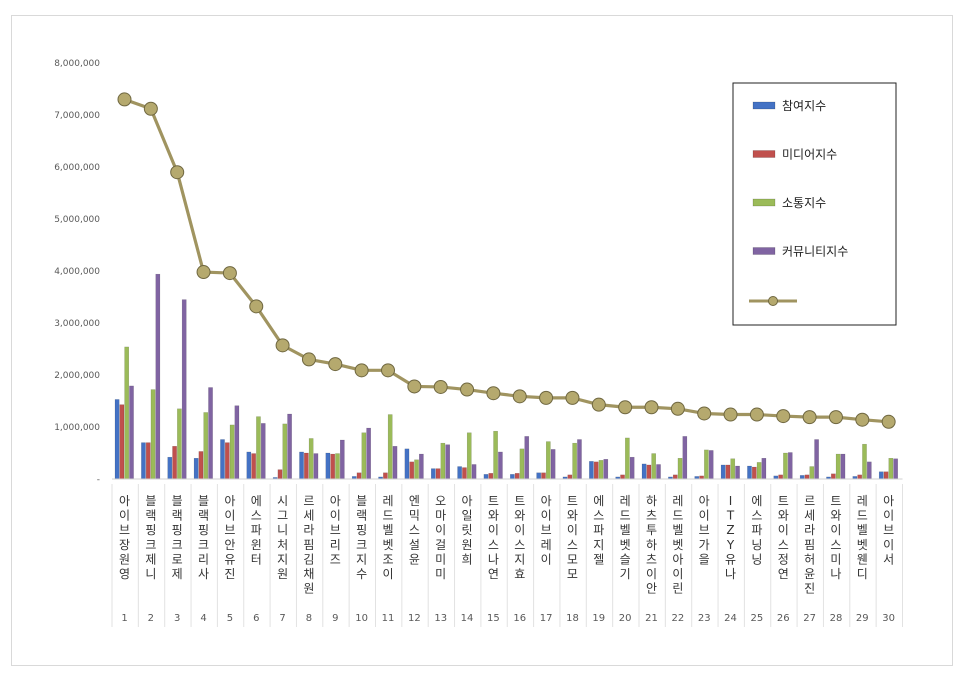  Describe the element at coordinates (282, 618) in the screenshot. I see `x-rank-label: 7` at that location.